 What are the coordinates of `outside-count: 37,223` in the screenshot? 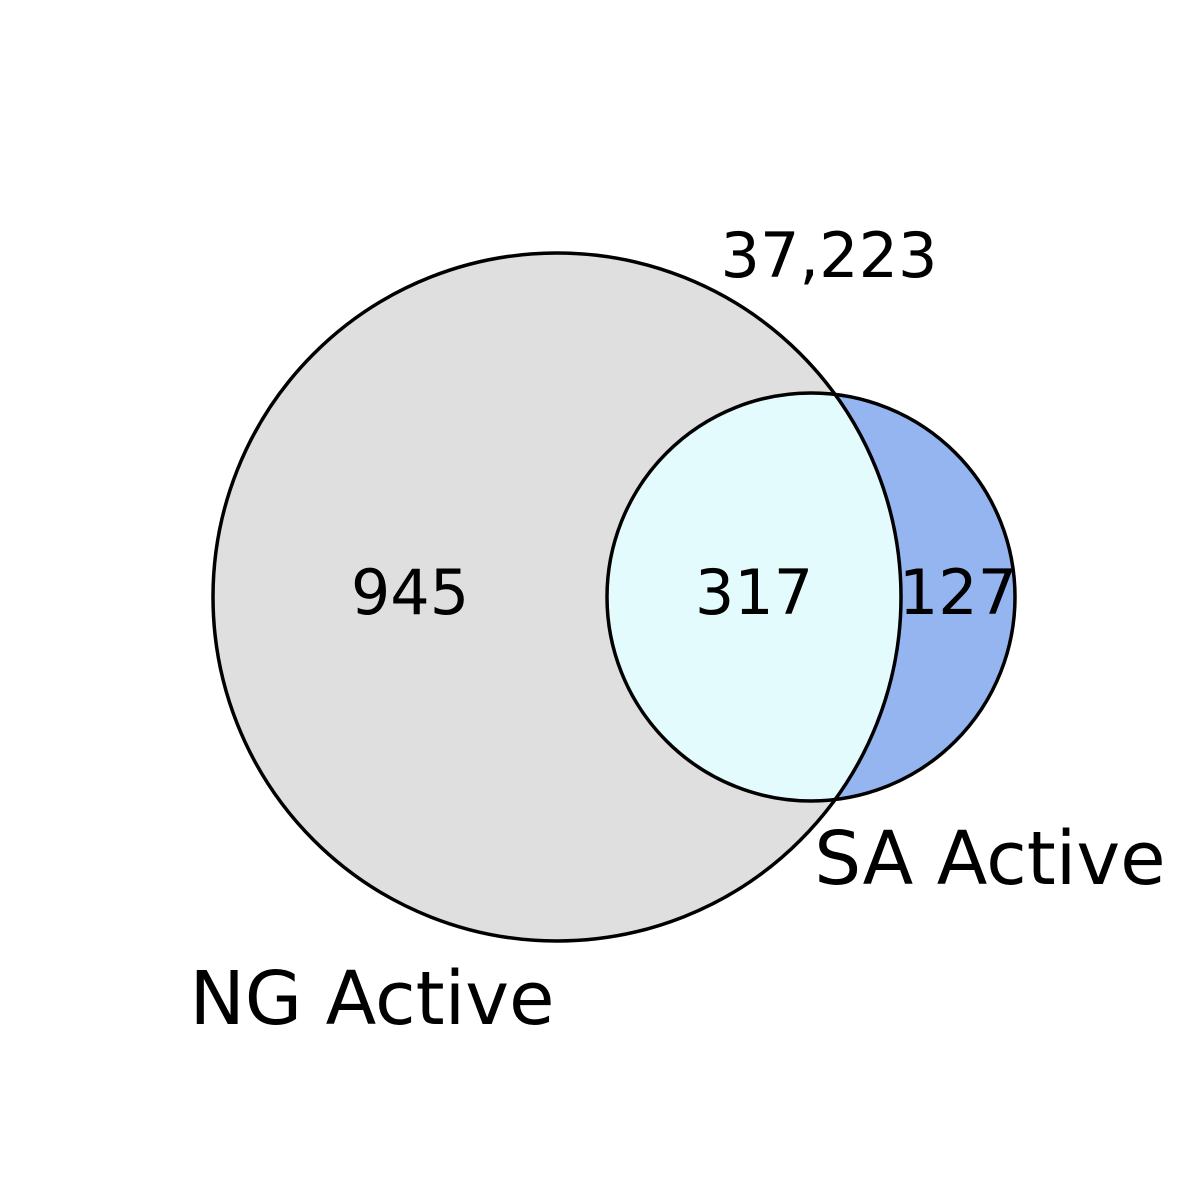 It's located at (829, 255).